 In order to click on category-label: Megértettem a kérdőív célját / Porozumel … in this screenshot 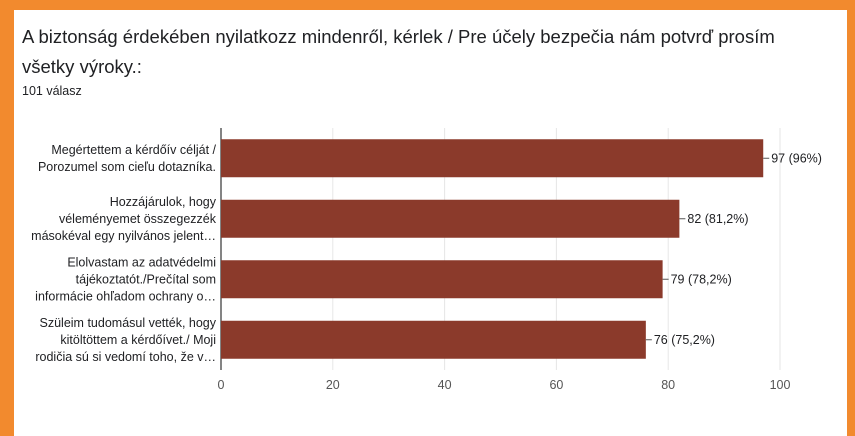, I will do `click(127, 158)`.